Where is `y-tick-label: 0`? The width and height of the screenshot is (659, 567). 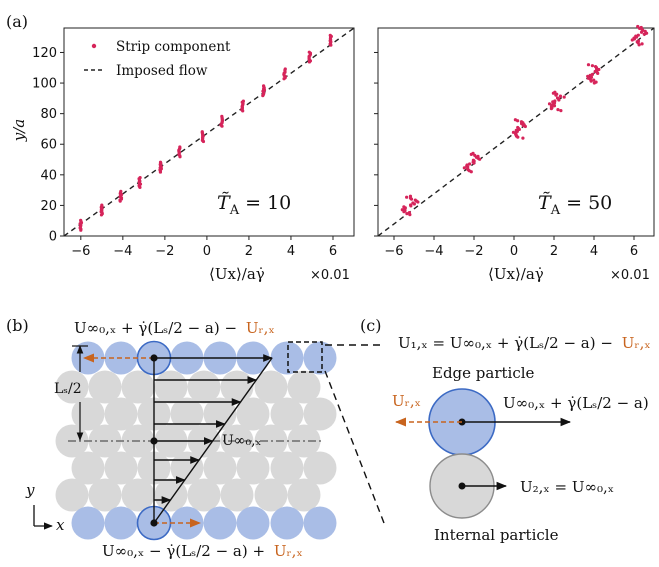
y-tick-label: 0 is located at coordinates (53, 237).